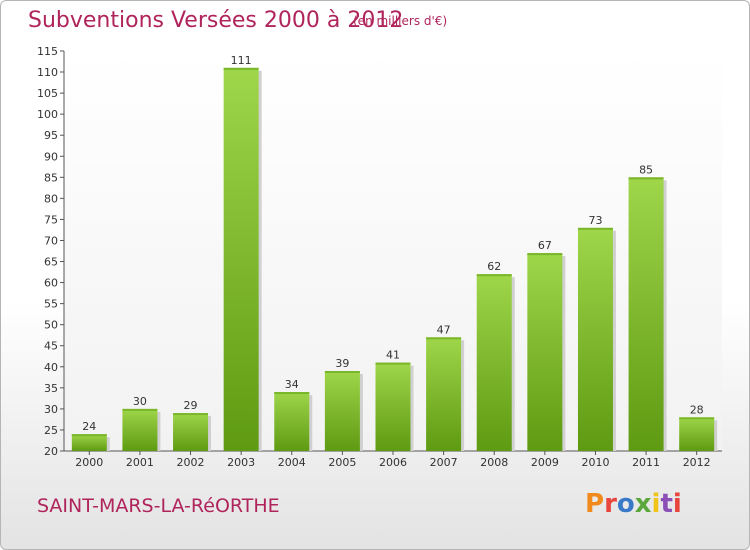  Describe the element at coordinates (393, 355) in the screenshot. I see `bar-value-label: 41` at that location.